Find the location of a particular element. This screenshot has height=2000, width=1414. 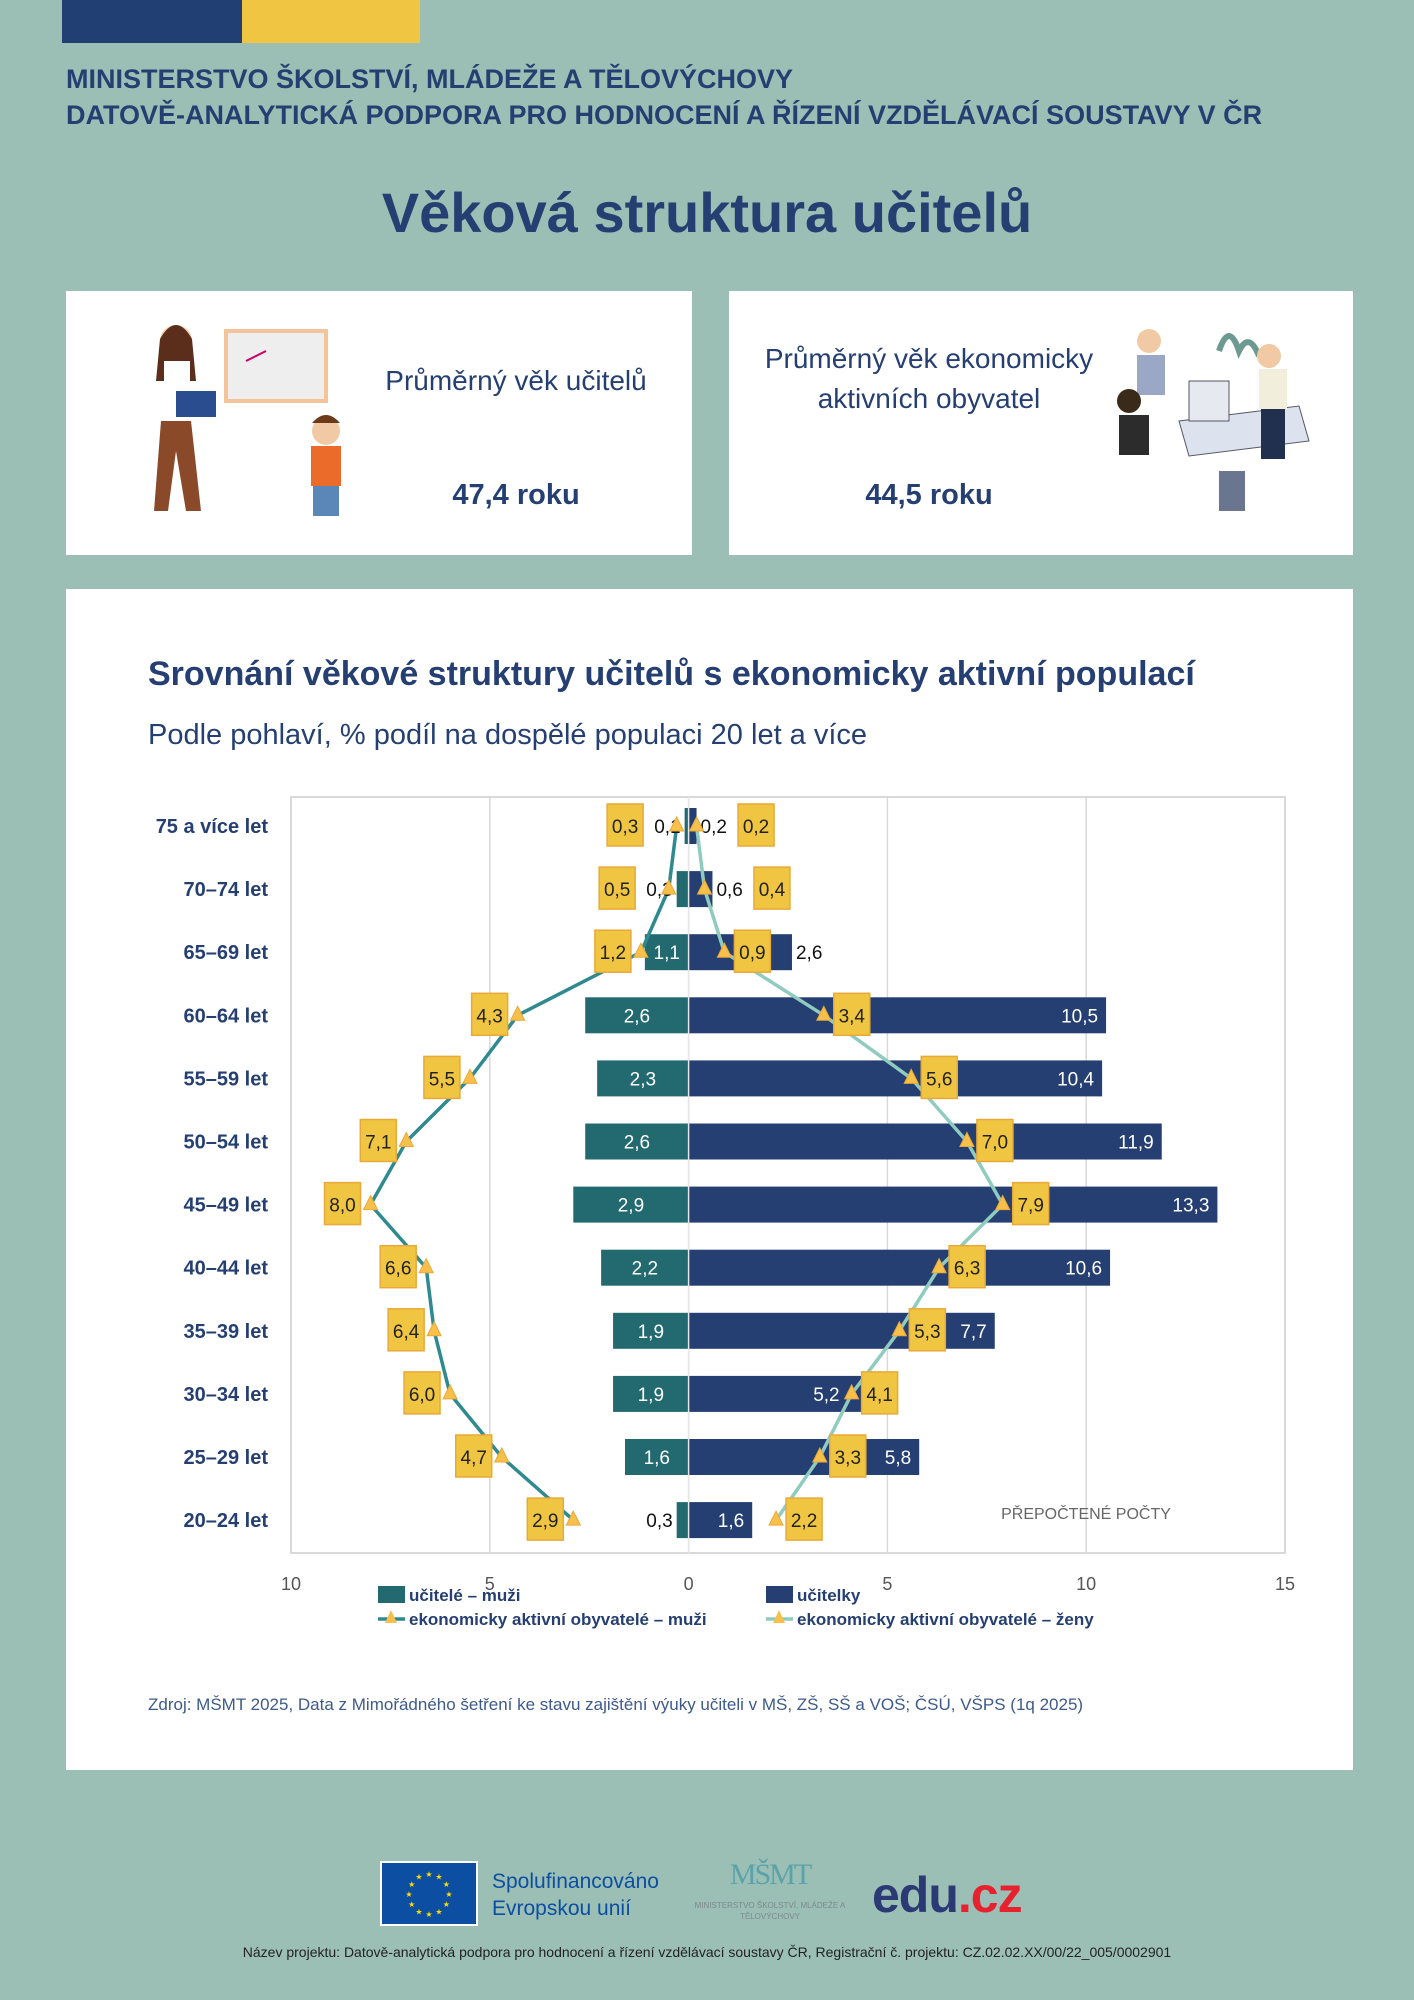

label-workforce-men: 4,7 is located at coordinates (474, 1458).